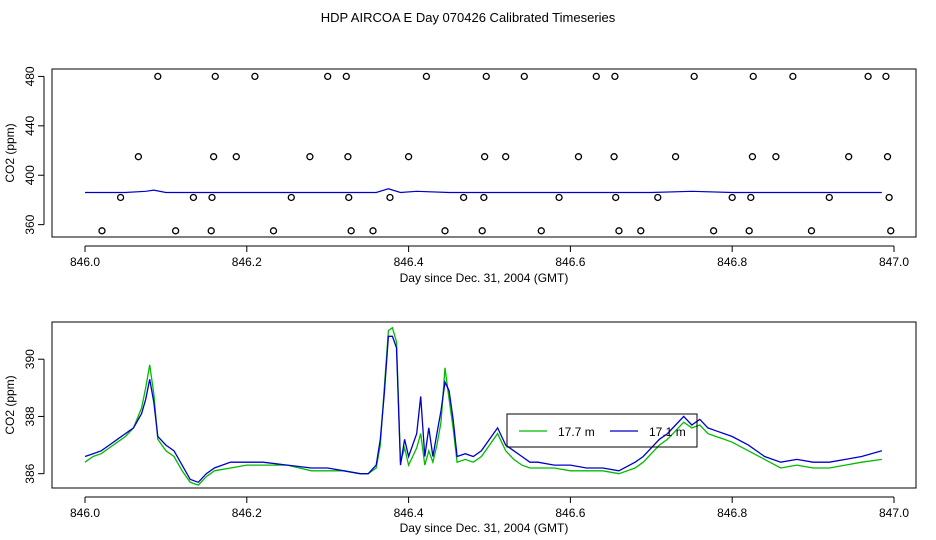 The width and height of the screenshot is (936, 540). Describe the element at coordinates (10, 152) in the screenshot. I see `scatter-y-axis-label: CO2 (ppm)` at that location.